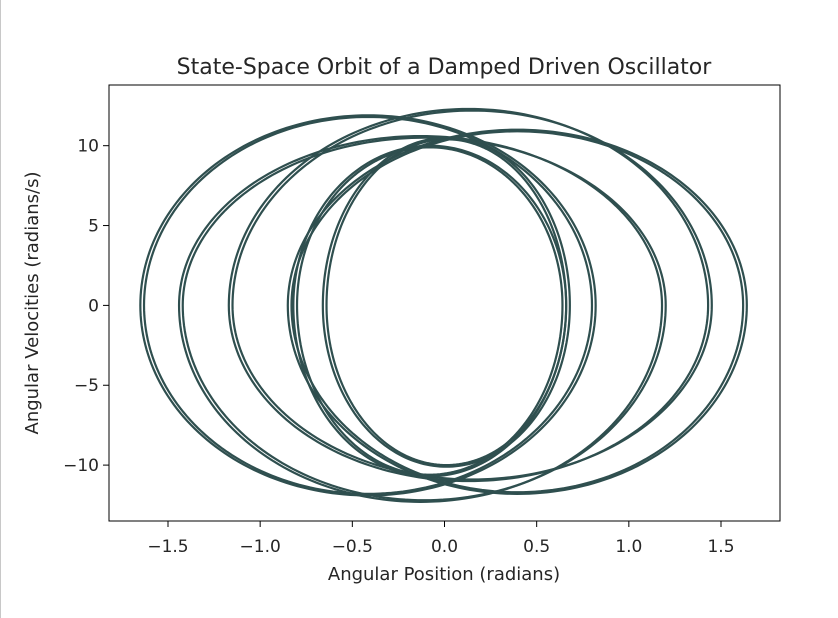 The height and width of the screenshot is (618, 838). Describe the element at coordinates (444, 547) in the screenshot. I see `x-tick-label: 0.0` at that location.